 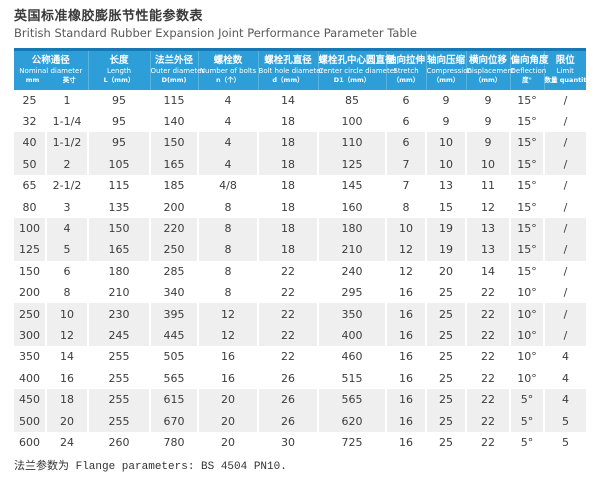 I want to click on table-cell: 4/8, so click(x=228, y=186).